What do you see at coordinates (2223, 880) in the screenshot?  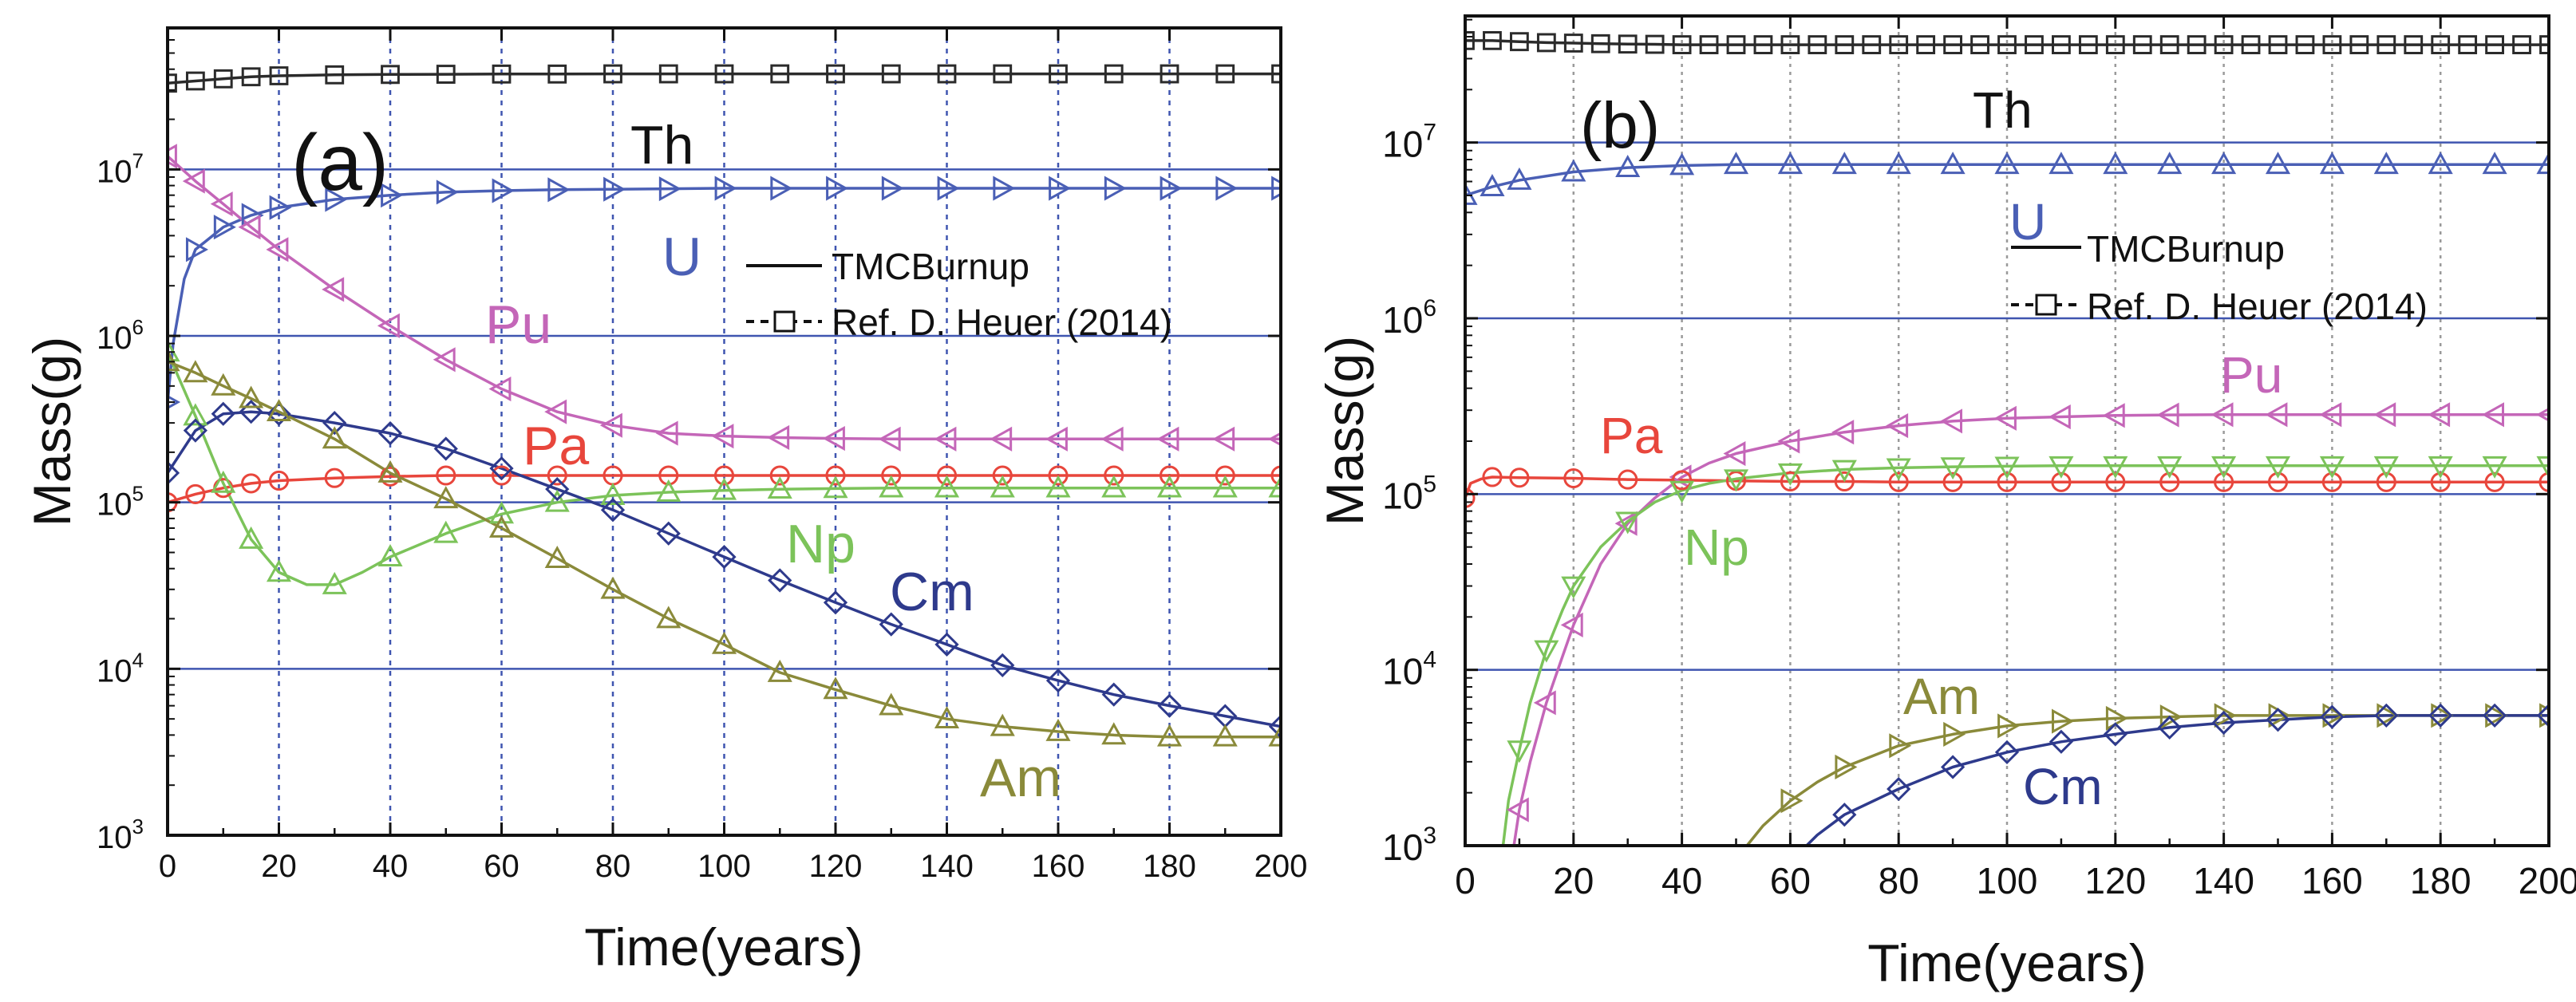 I see `x-tick-label: 140` at bounding box center [2223, 880].